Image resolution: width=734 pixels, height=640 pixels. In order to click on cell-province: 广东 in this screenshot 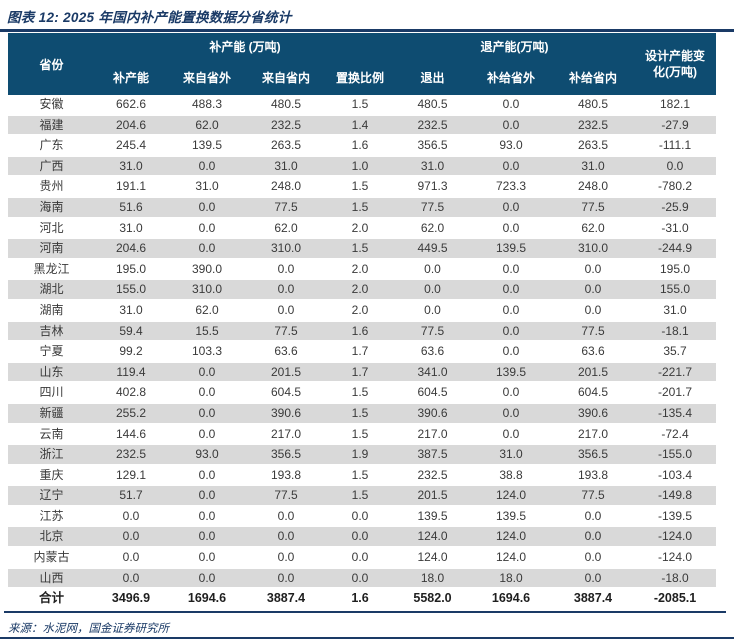, I will do `click(51, 146)`.